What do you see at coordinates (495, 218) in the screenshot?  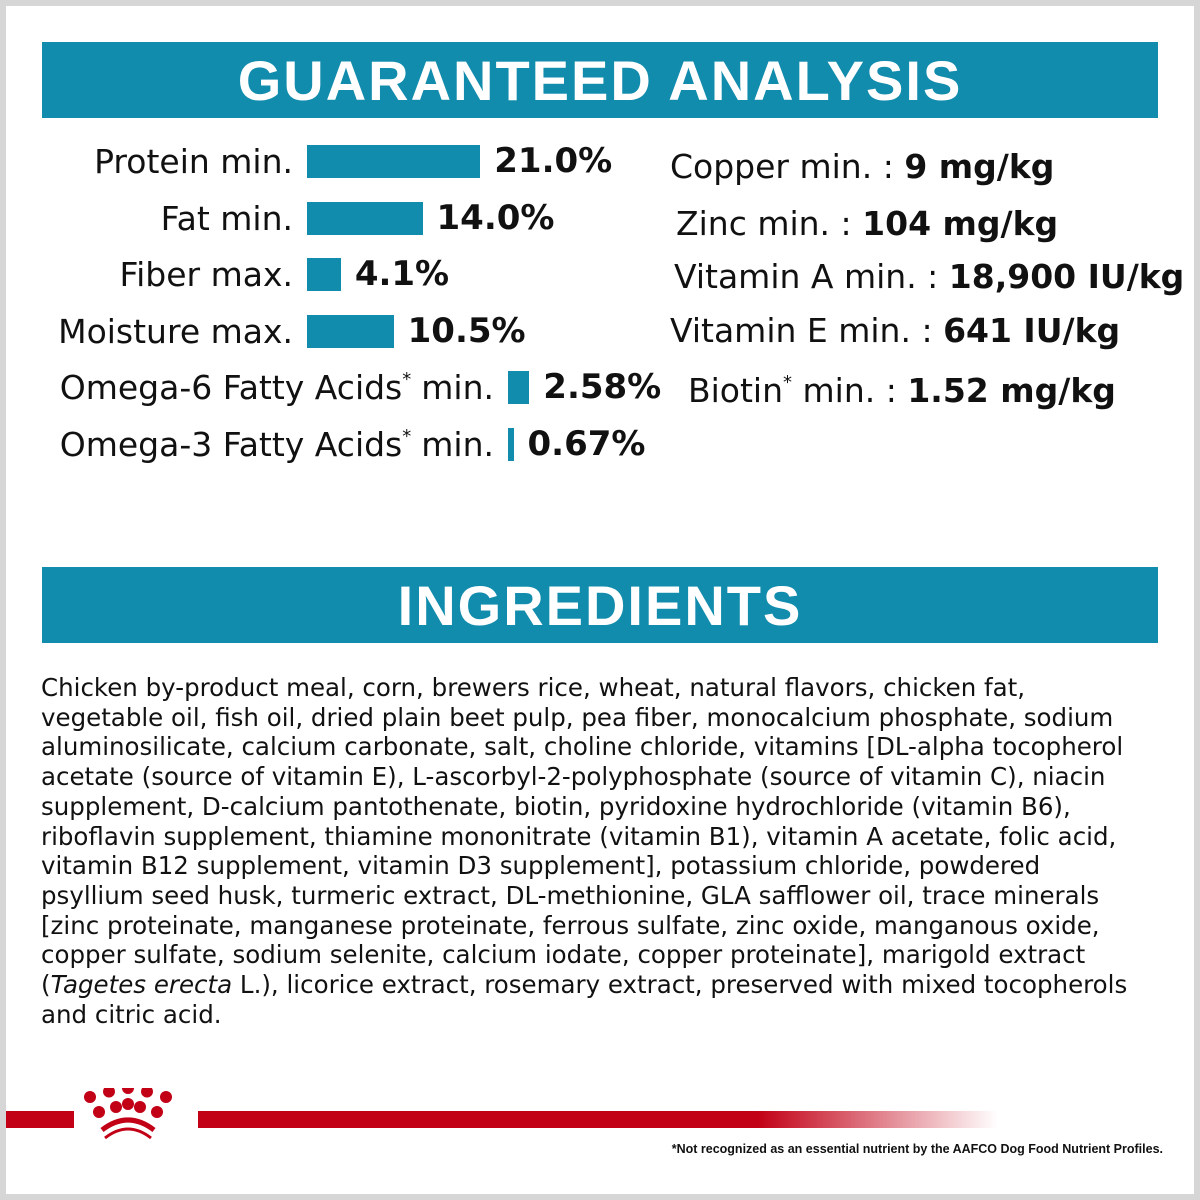 I see `nutrient-value: 14.0%` at bounding box center [495, 218].